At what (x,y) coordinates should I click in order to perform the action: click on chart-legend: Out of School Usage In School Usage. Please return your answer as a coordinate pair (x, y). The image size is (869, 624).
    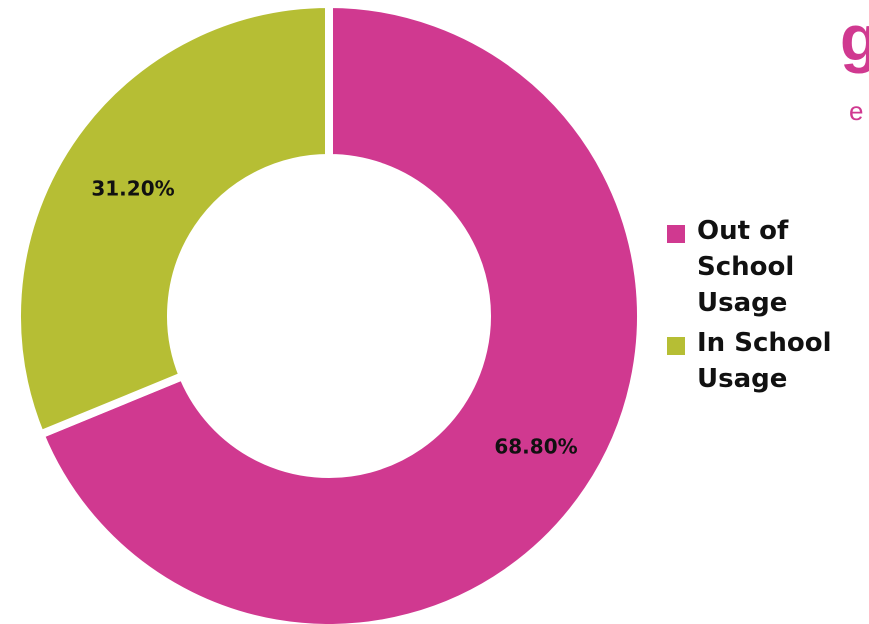
    Looking at the image, I should click on (767, 305).